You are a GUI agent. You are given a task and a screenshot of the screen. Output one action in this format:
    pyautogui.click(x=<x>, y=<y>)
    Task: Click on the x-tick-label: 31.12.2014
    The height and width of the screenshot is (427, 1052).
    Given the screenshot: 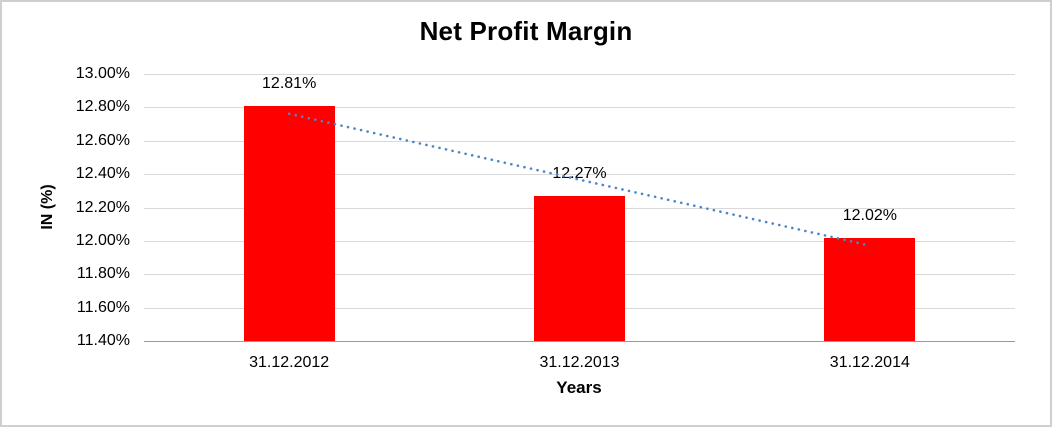 What is the action you would take?
    pyautogui.click(x=869, y=362)
    